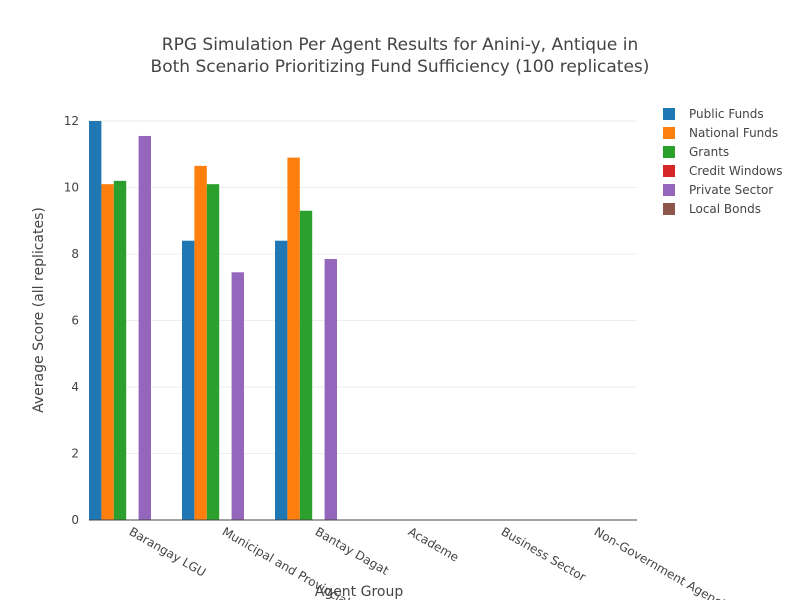 The height and width of the screenshot is (600, 800). I want to click on y-tick-label: 2, so click(75, 454).